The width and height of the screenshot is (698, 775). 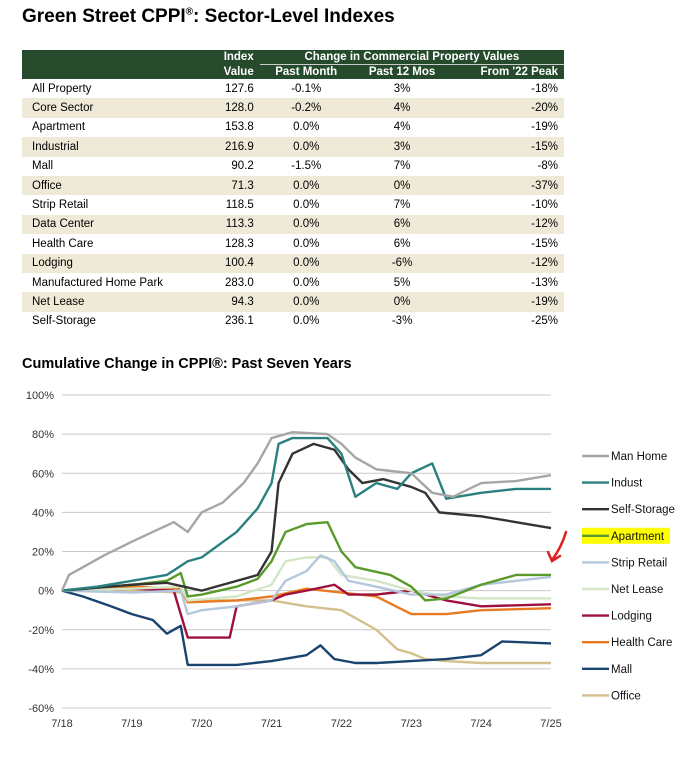 What do you see at coordinates (411, 724) in the screenshot?
I see `x-tick-label: 7/23` at bounding box center [411, 724].